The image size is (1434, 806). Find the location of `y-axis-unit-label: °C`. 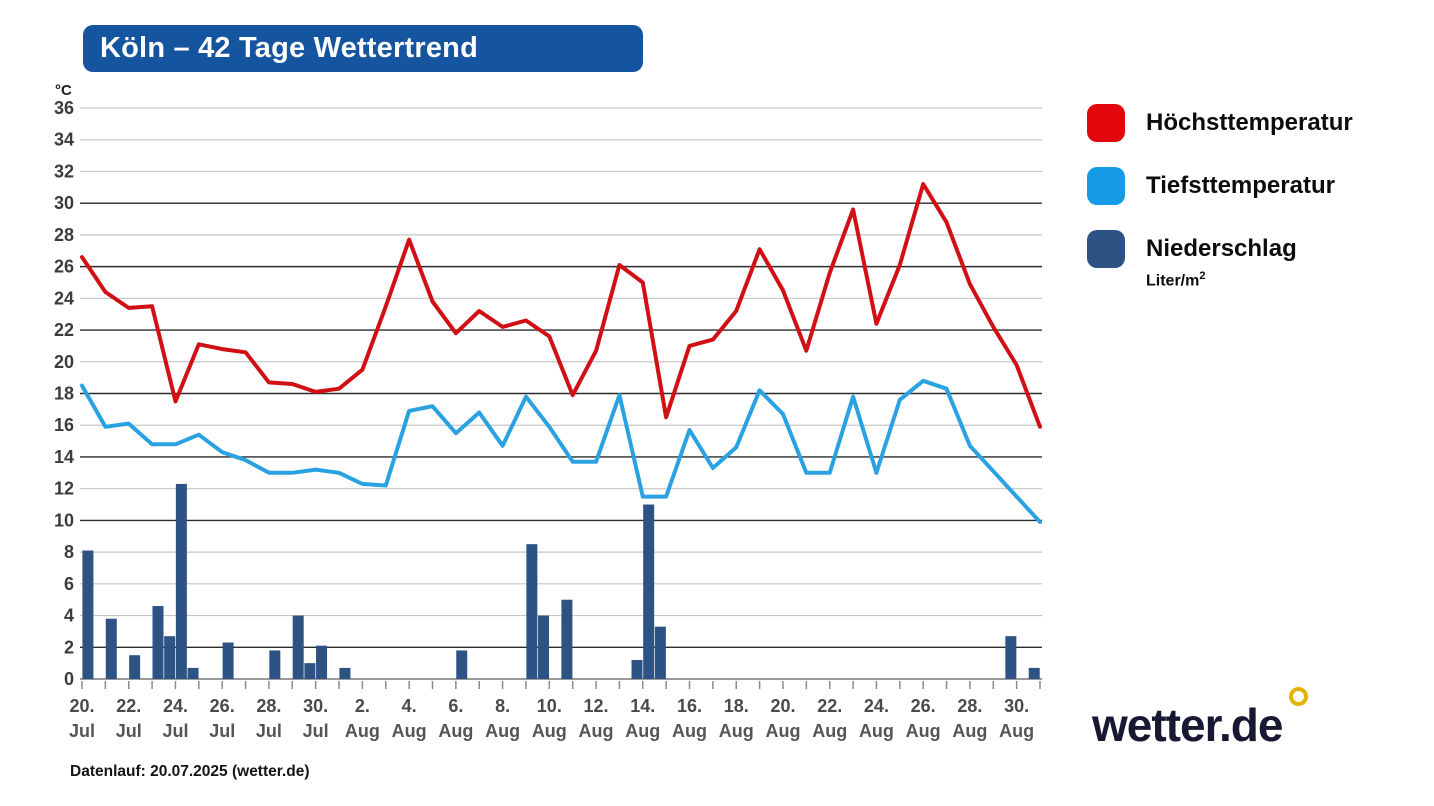

y-axis-unit-label: °C is located at coordinates (63, 90).